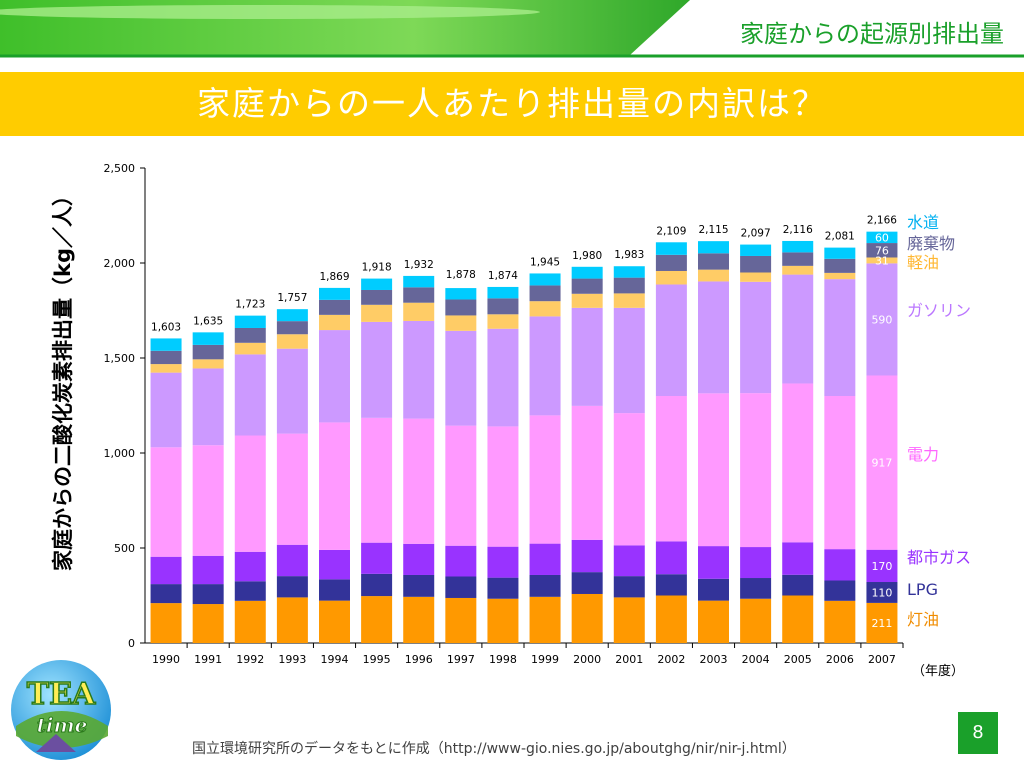  What do you see at coordinates (166, 327) in the screenshot?
I see `total-label: 1,603` at bounding box center [166, 327].